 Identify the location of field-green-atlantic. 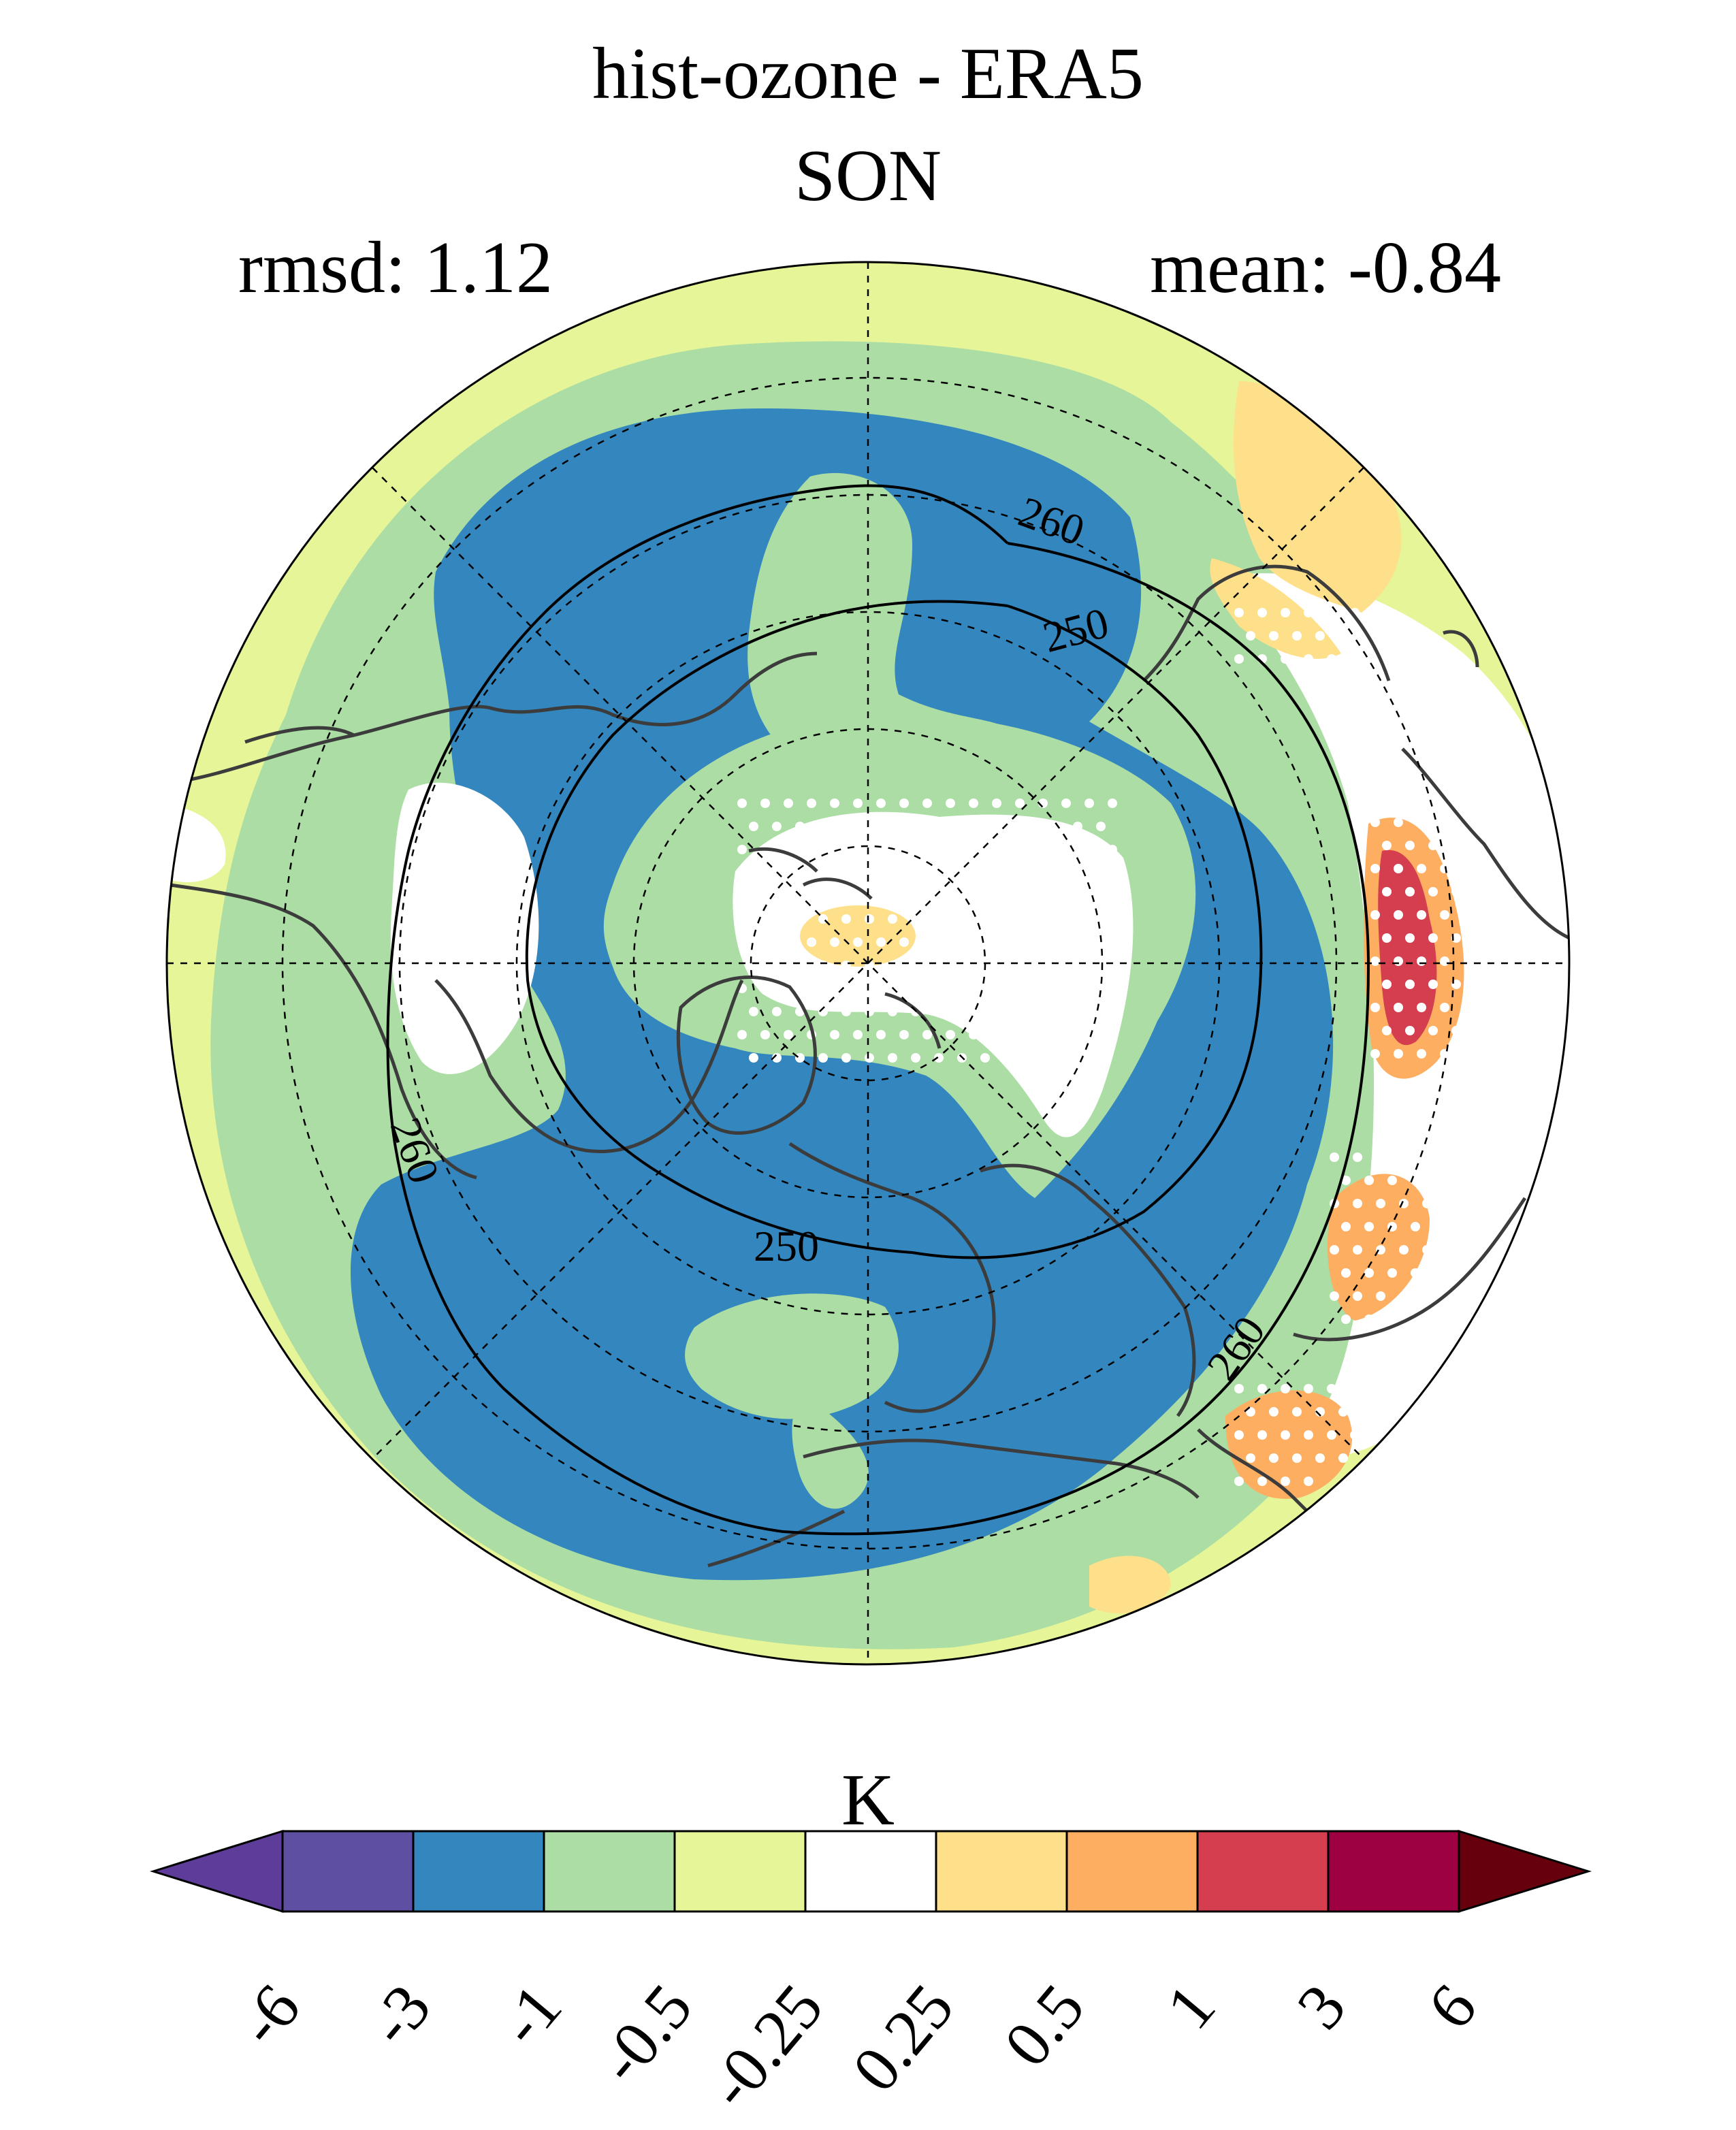
(792, 1356).